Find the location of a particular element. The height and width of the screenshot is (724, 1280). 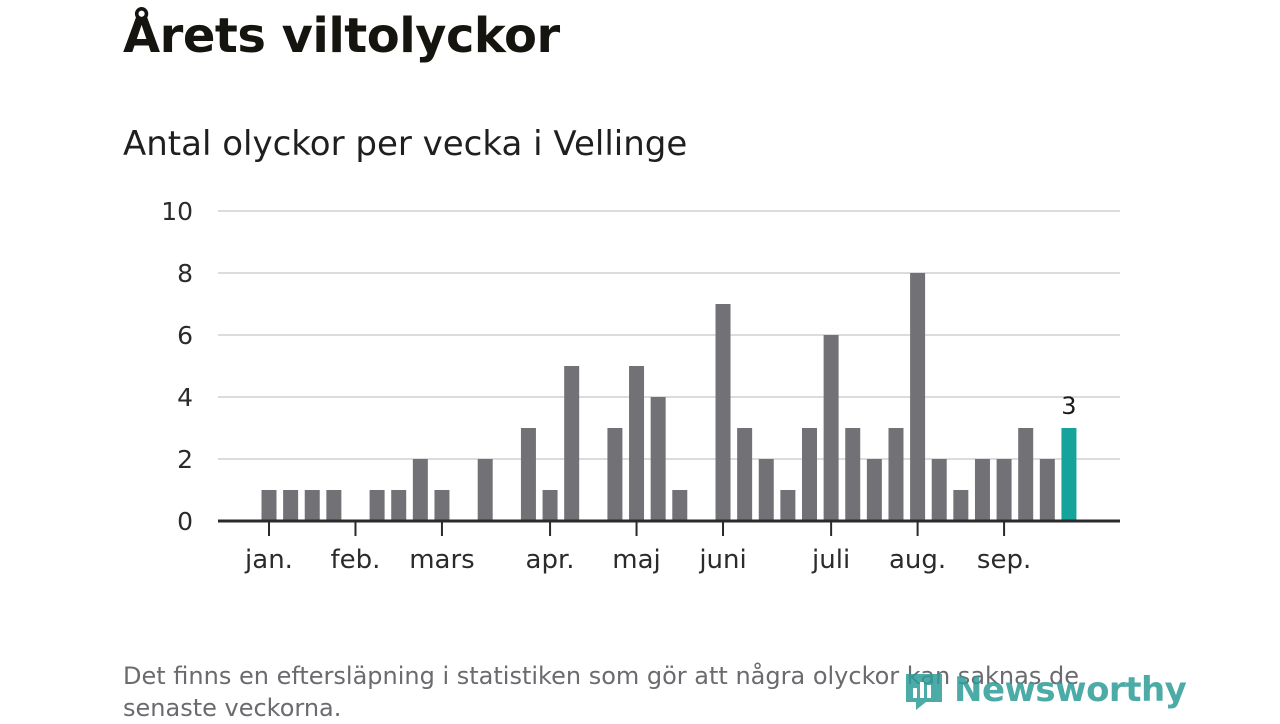

y-tick-label: 0 is located at coordinates (185, 521).